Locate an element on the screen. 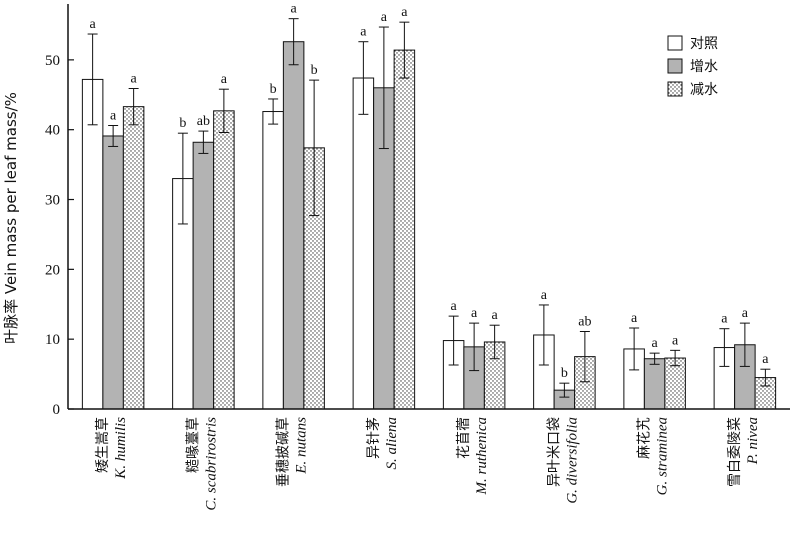  significance-label-减水-6: a is located at coordinates (675, 340).